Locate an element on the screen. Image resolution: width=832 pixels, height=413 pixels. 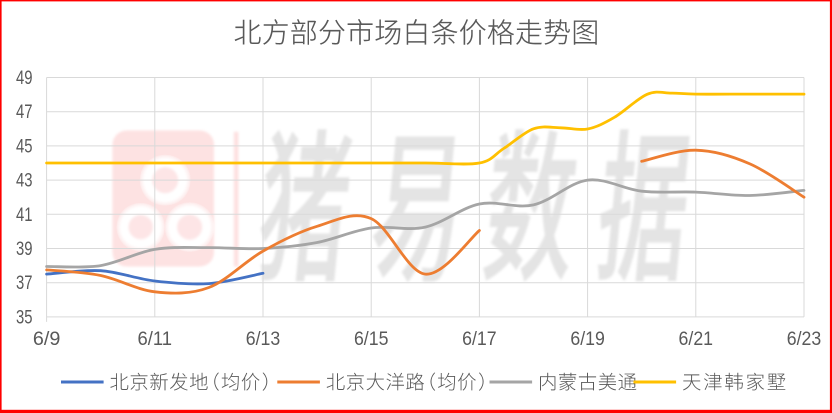
svg-text: 35 is located at coordinates (24, 317).